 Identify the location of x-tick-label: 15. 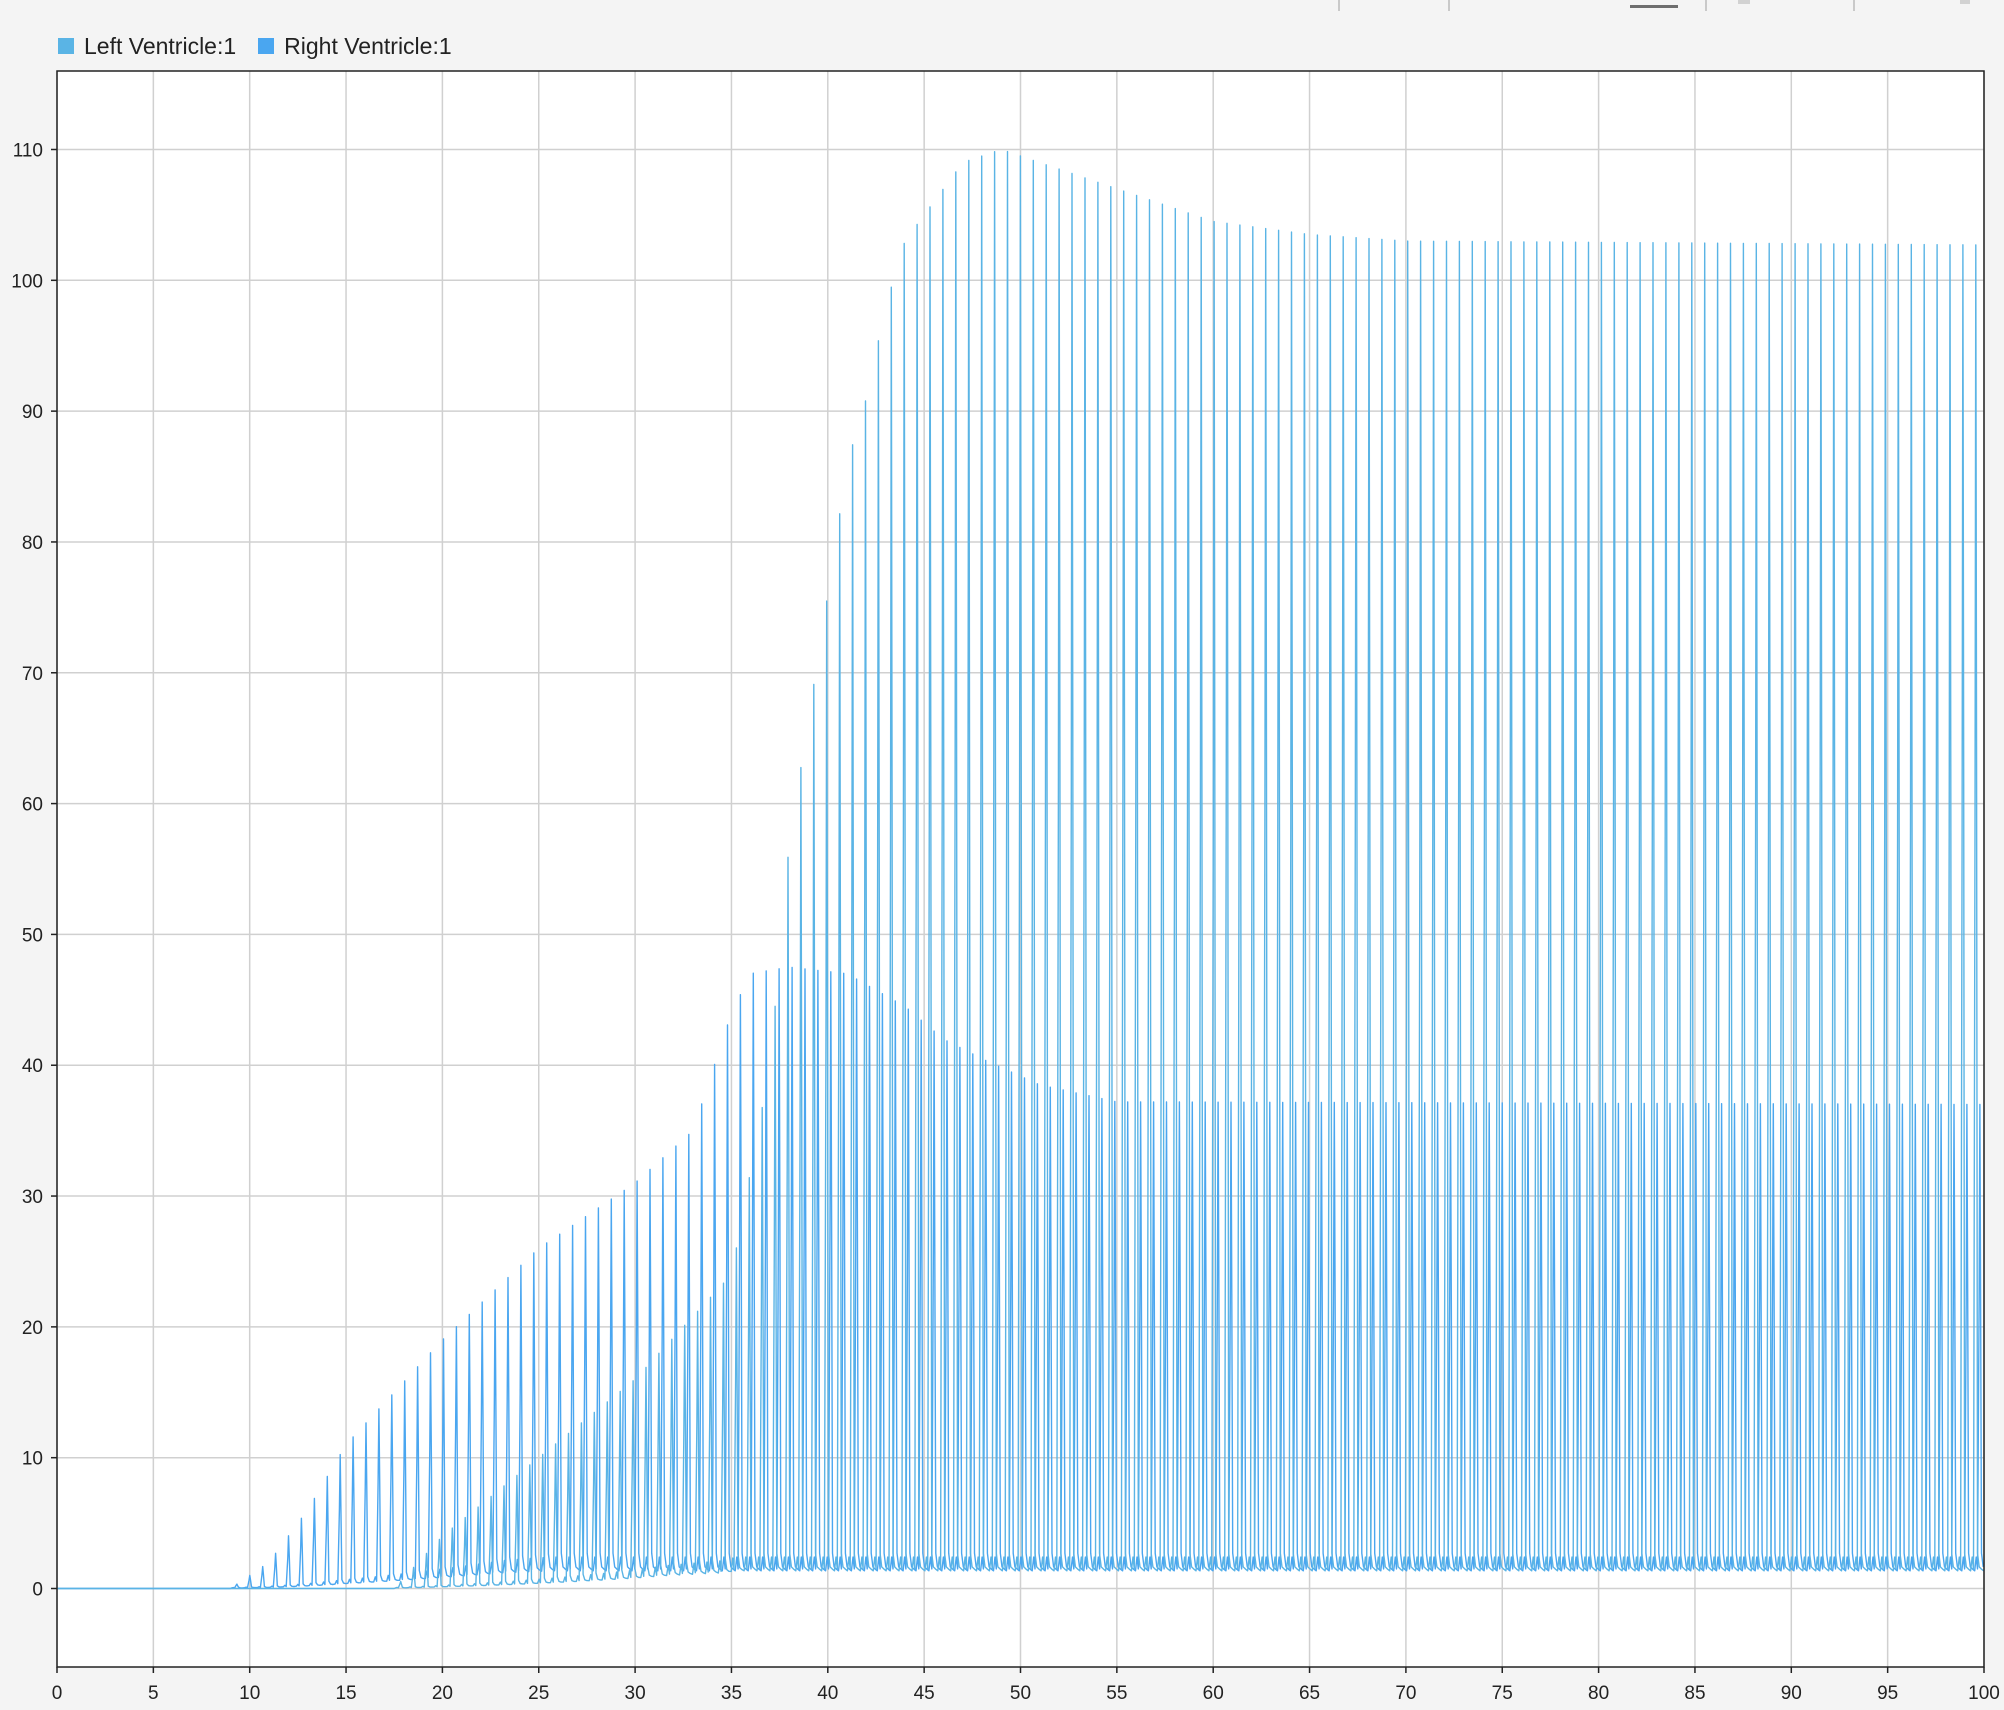
(345, 1693).